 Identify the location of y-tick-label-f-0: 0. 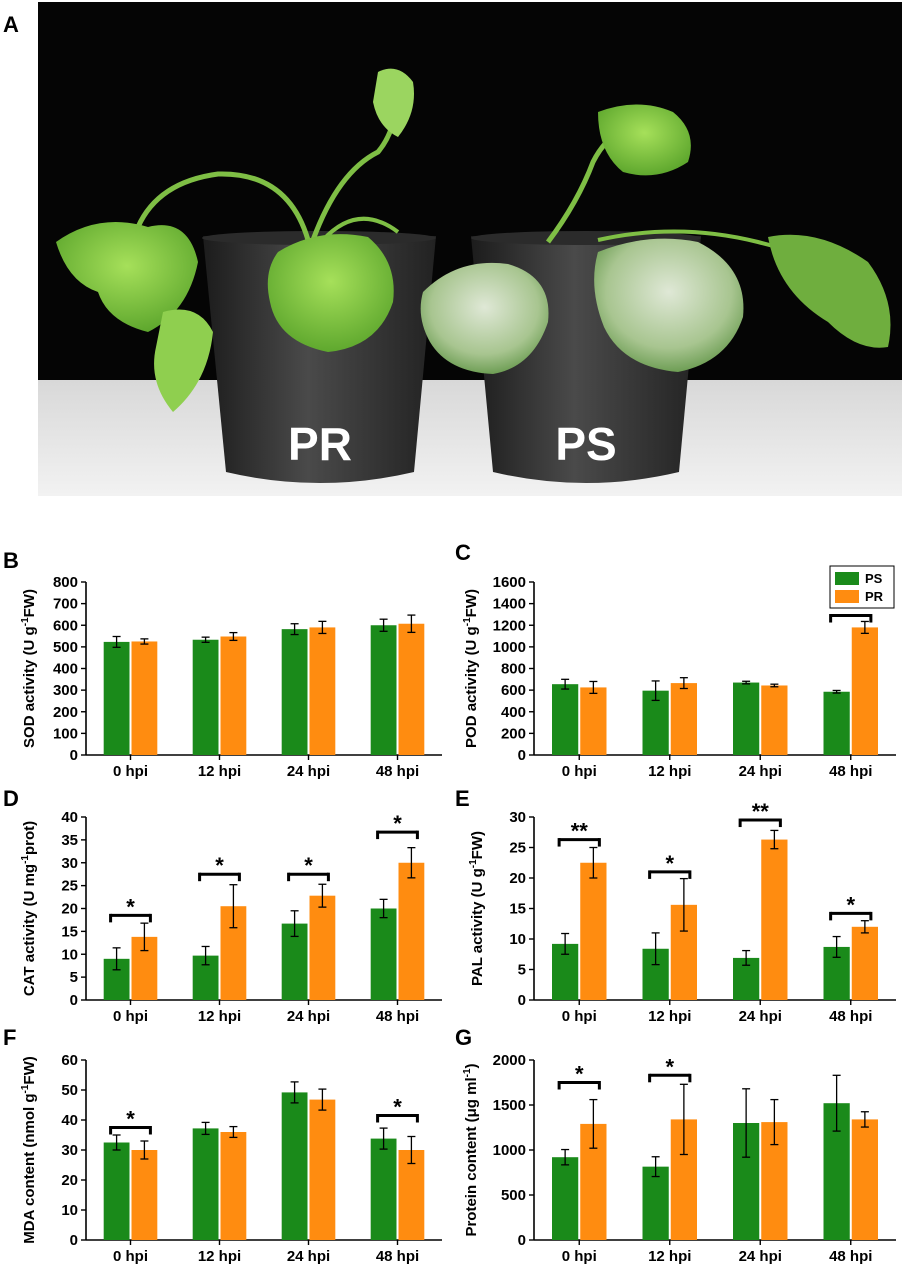
(74, 1240).